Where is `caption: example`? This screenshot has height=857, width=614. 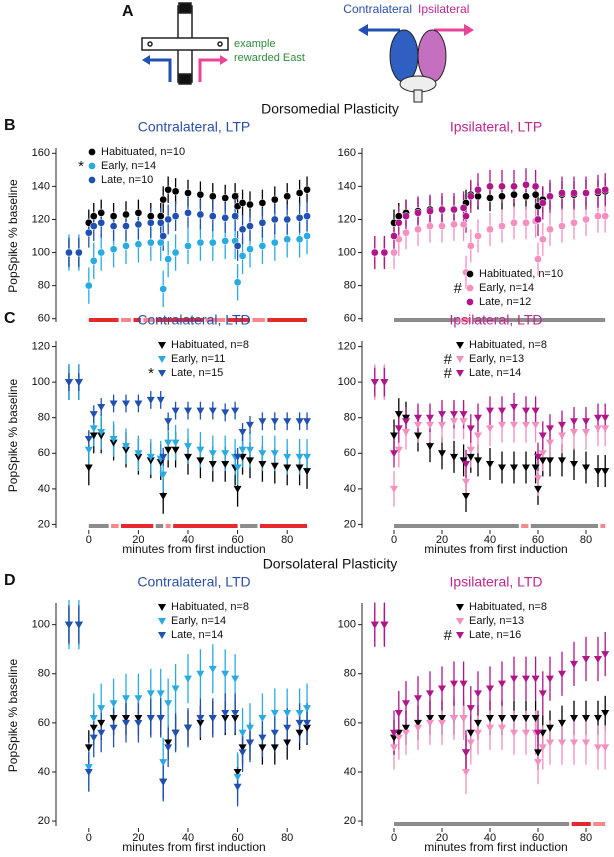
caption: example is located at coordinates (255, 44).